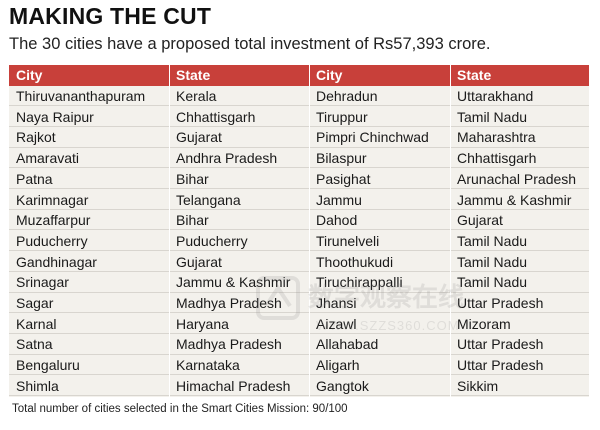 The width and height of the screenshot is (600, 430). What do you see at coordinates (299, 386) in the screenshot?
I see `table-row: Shimla Himachal Pradesh Gangtok Sikkim` at bounding box center [299, 386].